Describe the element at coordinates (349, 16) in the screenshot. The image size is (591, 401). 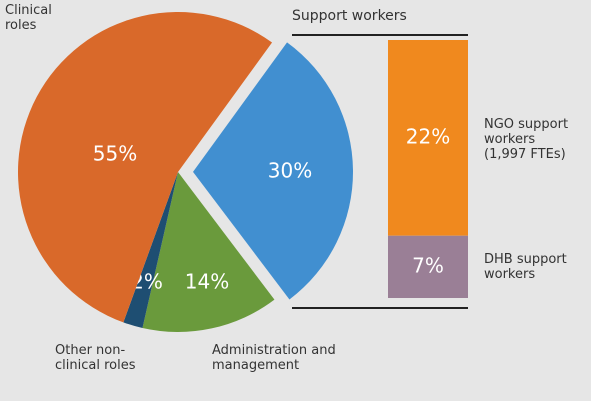
I see `bar-title: Support workers` at that location.